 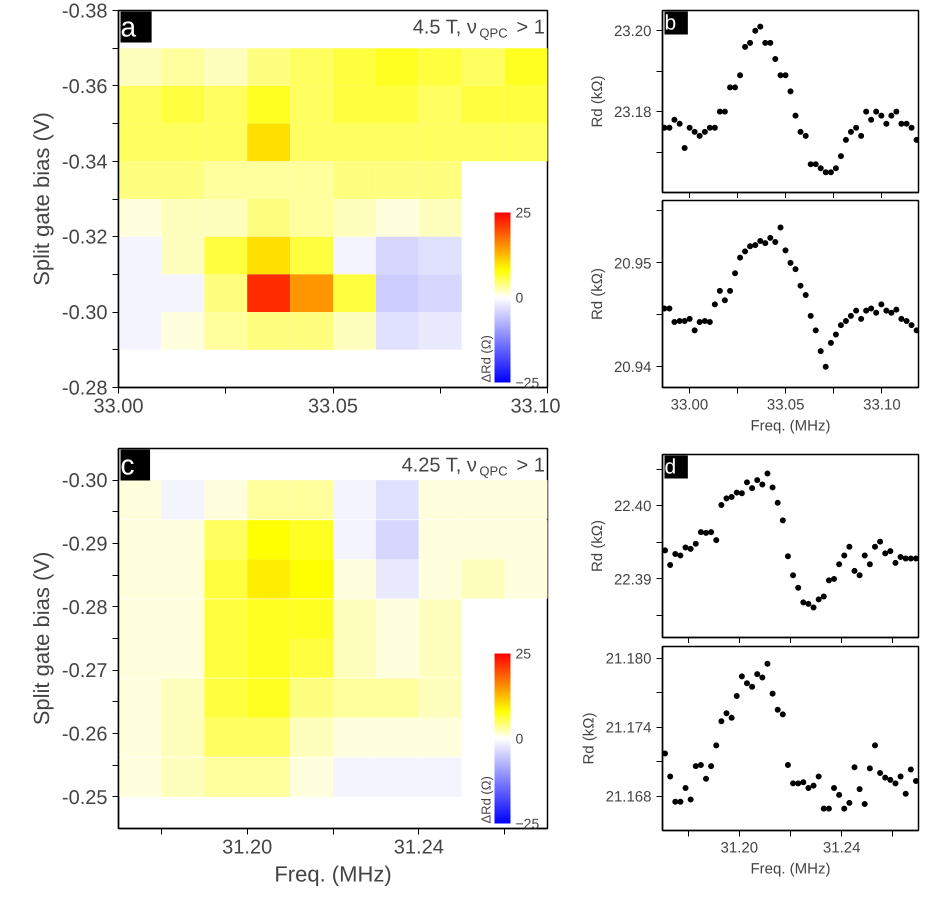 What do you see at coordinates (689, 405) in the screenshot?
I see `x-tick-label: 33.00` at bounding box center [689, 405].